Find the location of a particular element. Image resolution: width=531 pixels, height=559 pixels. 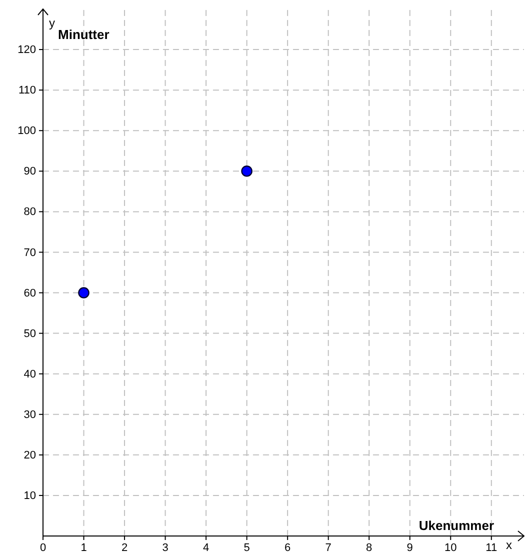

y-tick-label: 70 is located at coordinates (30, 252).